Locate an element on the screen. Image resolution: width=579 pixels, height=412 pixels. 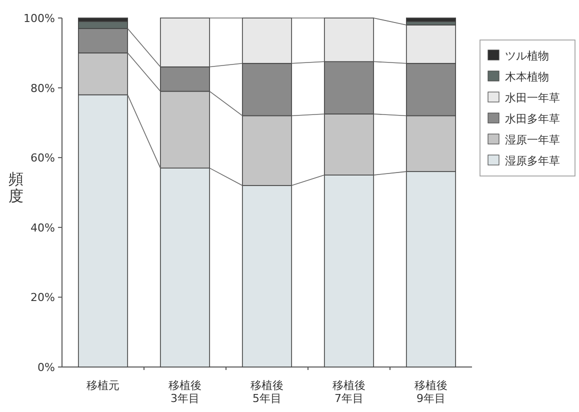
legend-label: 木本植物 is located at coordinates (527, 77).